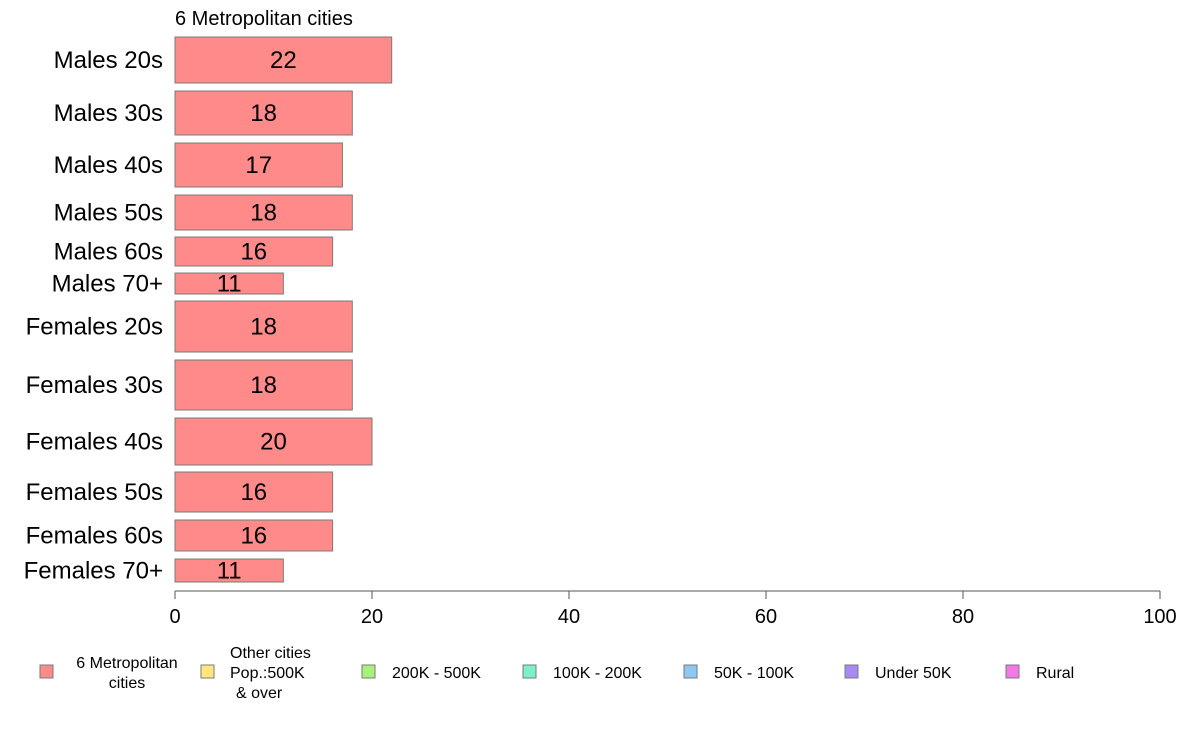 The width and height of the screenshot is (1188, 736). Describe the element at coordinates (597, 673) in the screenshot. I see `legend-label: 100K - 200K` at that location.